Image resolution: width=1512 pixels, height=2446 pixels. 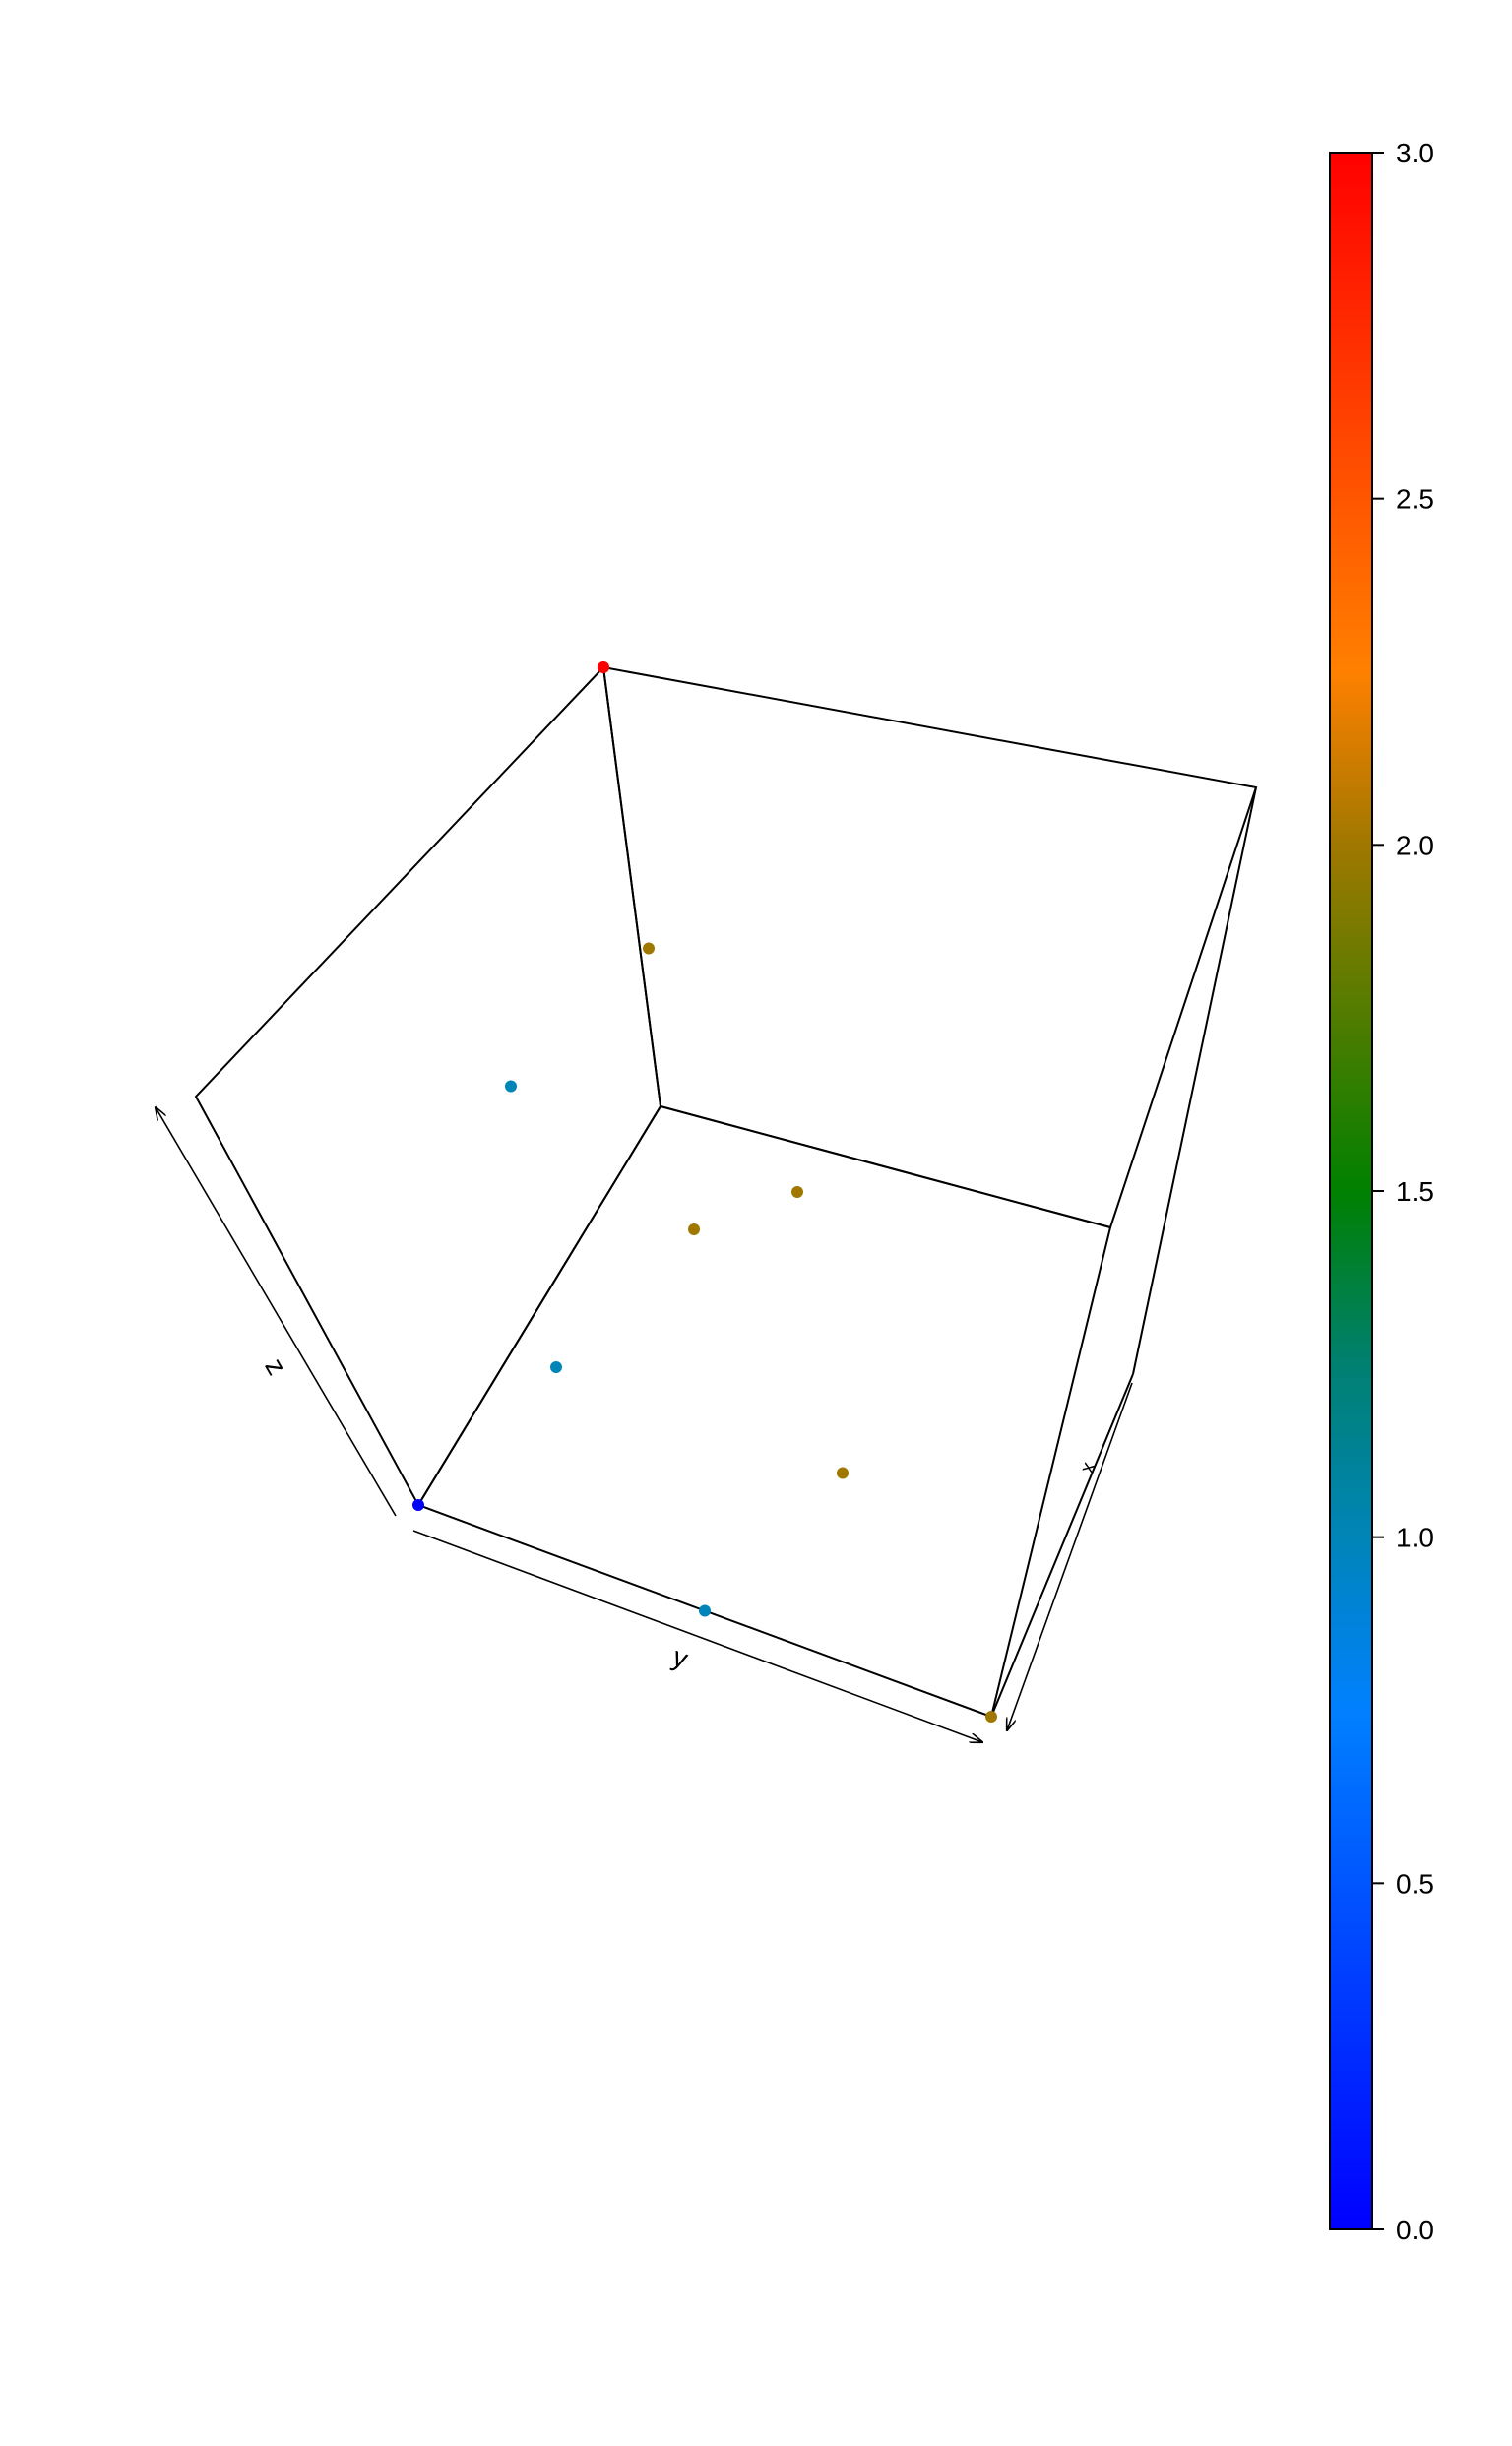 What do you see at coordinates (1415, 499) in the screenshot?
I see `color-key-label-5: 2.5` at bounding box center [1415, 499].